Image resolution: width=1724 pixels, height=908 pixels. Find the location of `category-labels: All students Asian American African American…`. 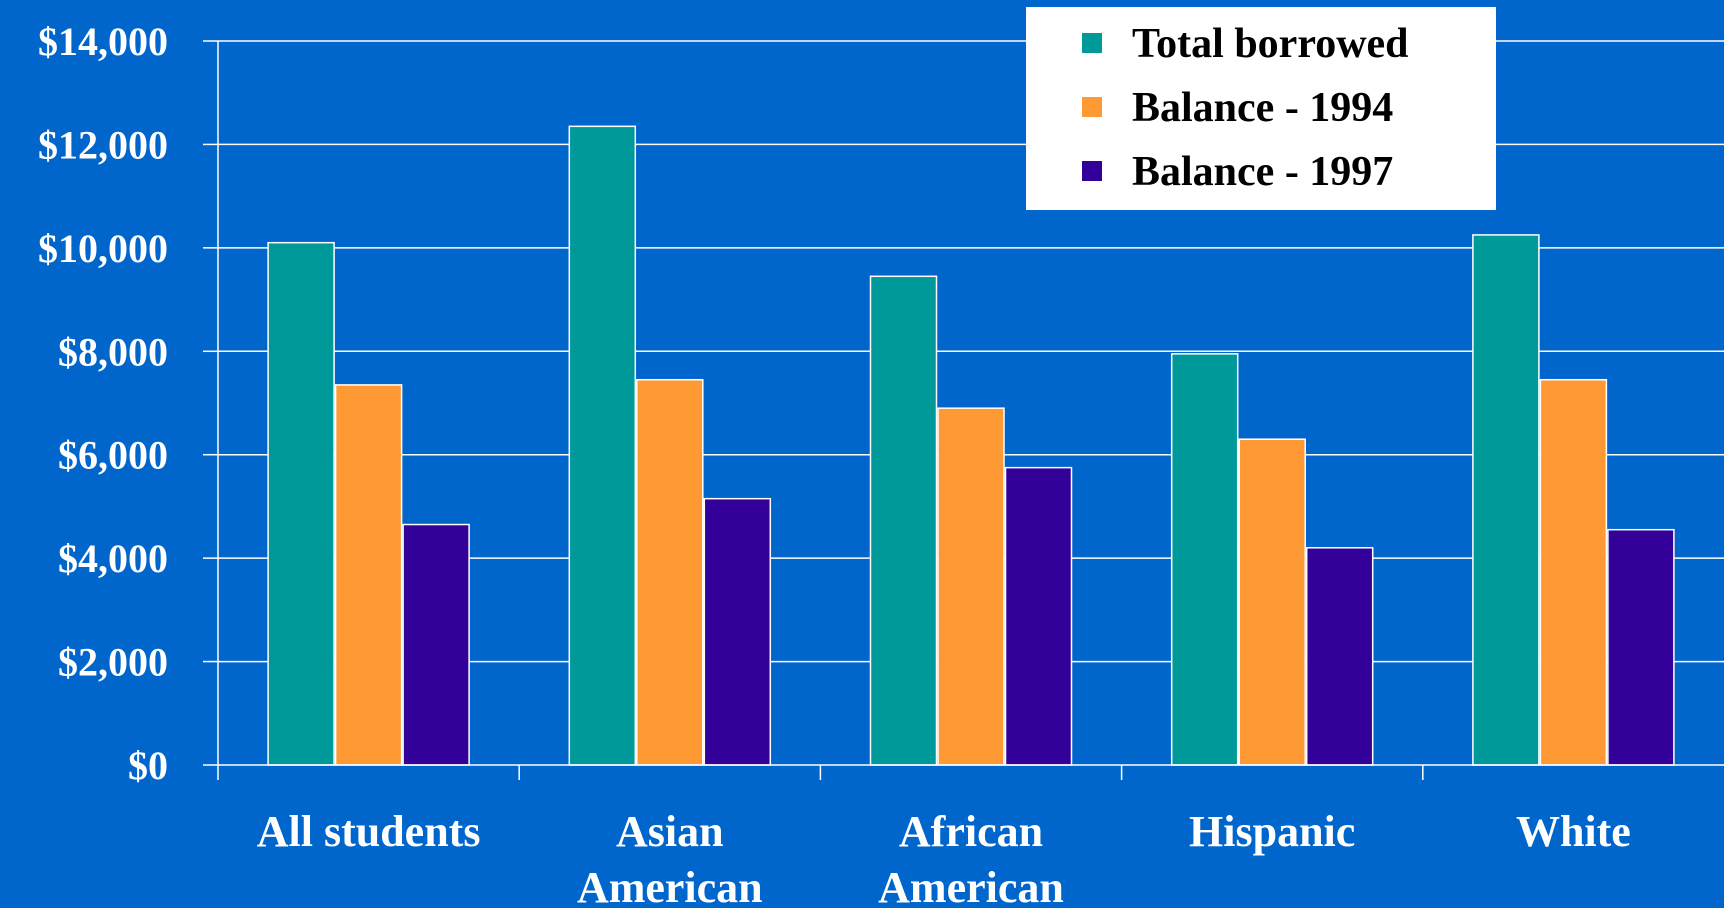

category-labels: All students Asian American African American… is located at coordinates (944, 857).